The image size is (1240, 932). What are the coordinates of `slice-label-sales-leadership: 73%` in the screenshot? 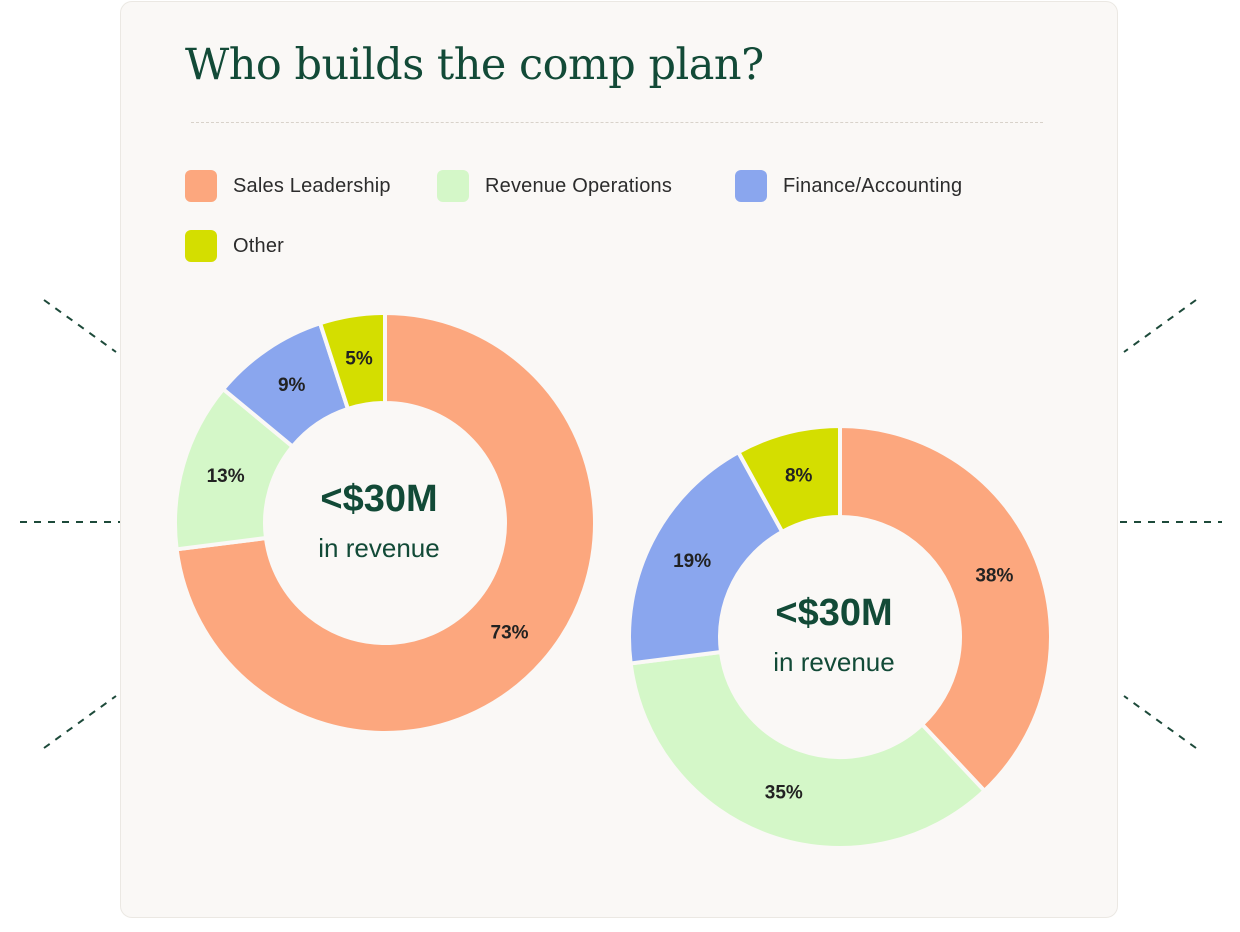 It's located at (510, 632).